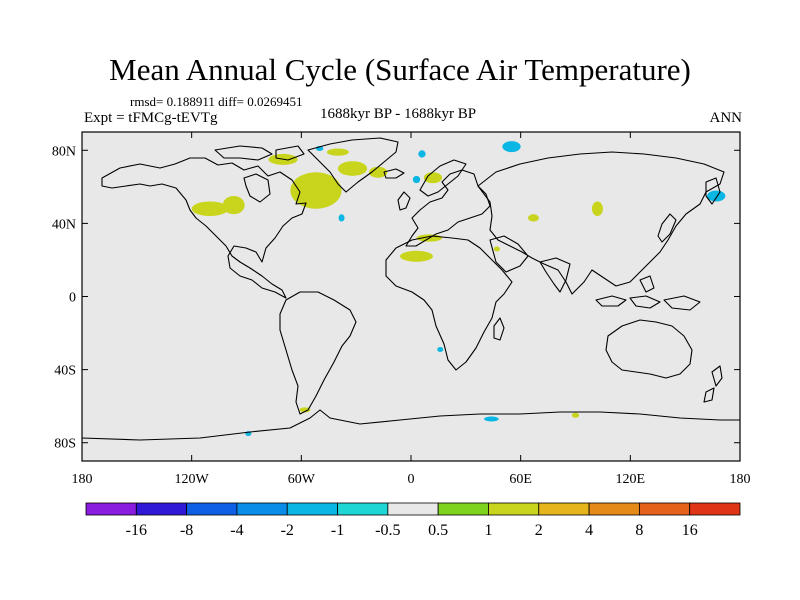  Describe the element at coordinates (440, 350) in the screenshot. I see `anomaly-southern-africa-cool` at that location.